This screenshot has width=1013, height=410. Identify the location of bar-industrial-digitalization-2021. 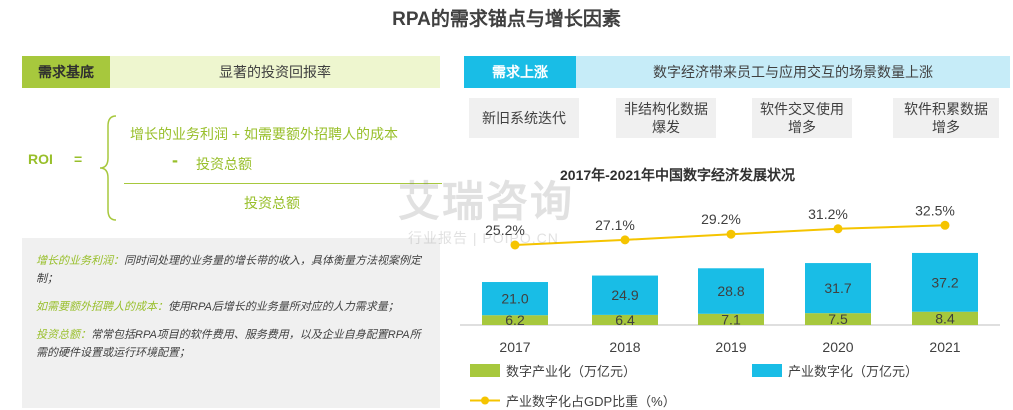
(945, 282).